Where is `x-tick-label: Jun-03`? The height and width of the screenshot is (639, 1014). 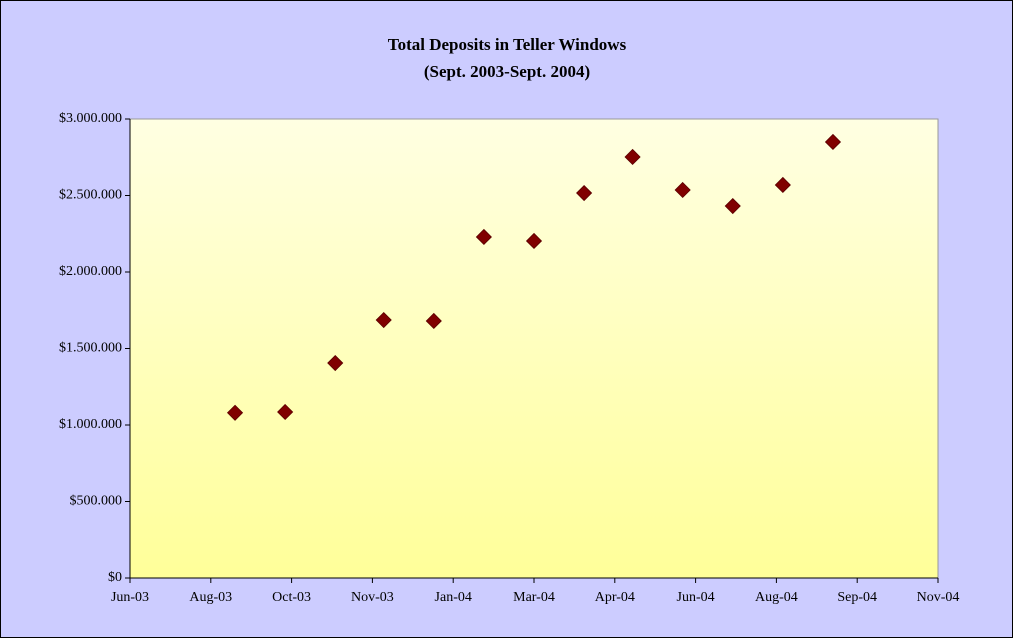
x-tick-label: Jun-03 is located at coordinates (130, 597).